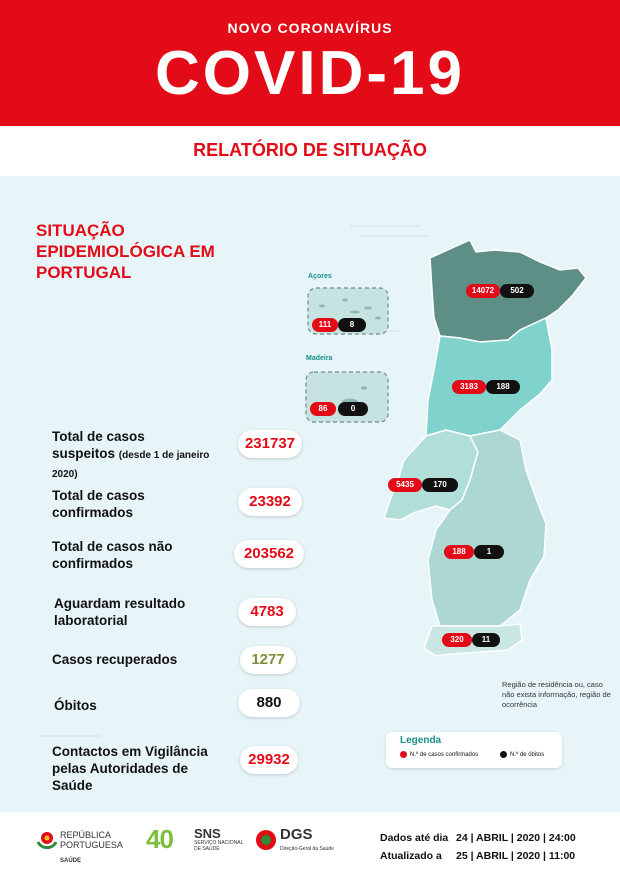 This screenshot has width=620, height=876. I want to click on data-date-label: Dados até dia, so click(414, 838).